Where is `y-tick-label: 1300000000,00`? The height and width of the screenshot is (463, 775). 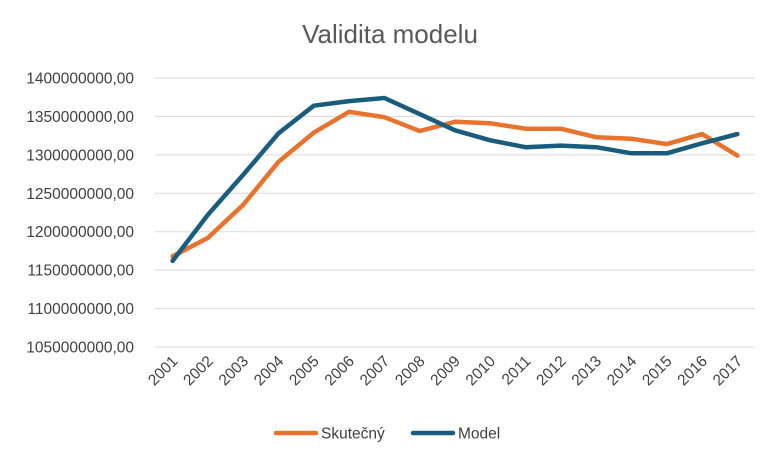
y-tick-label: 1300000000,00 is located at coordinates (80, 155).